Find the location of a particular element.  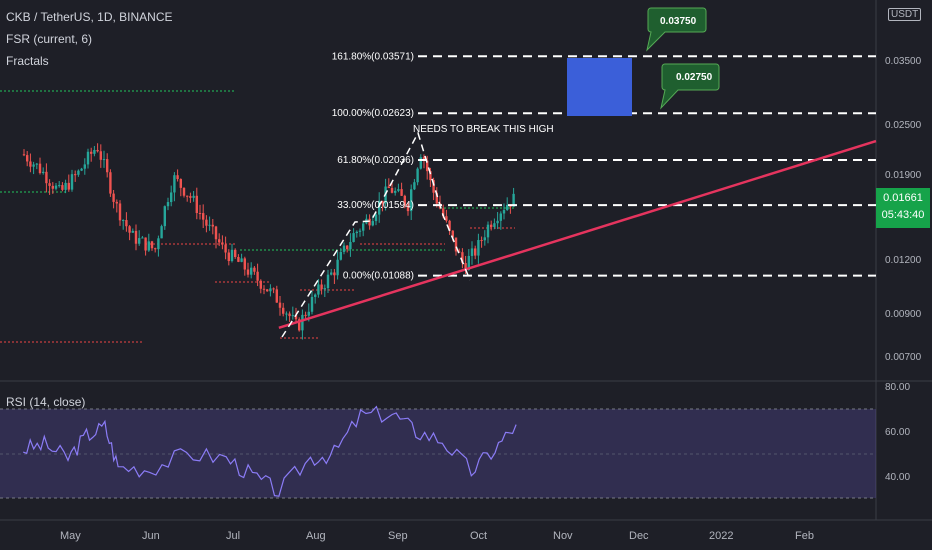

price-axis-bg is located at coordinates (904, 275).